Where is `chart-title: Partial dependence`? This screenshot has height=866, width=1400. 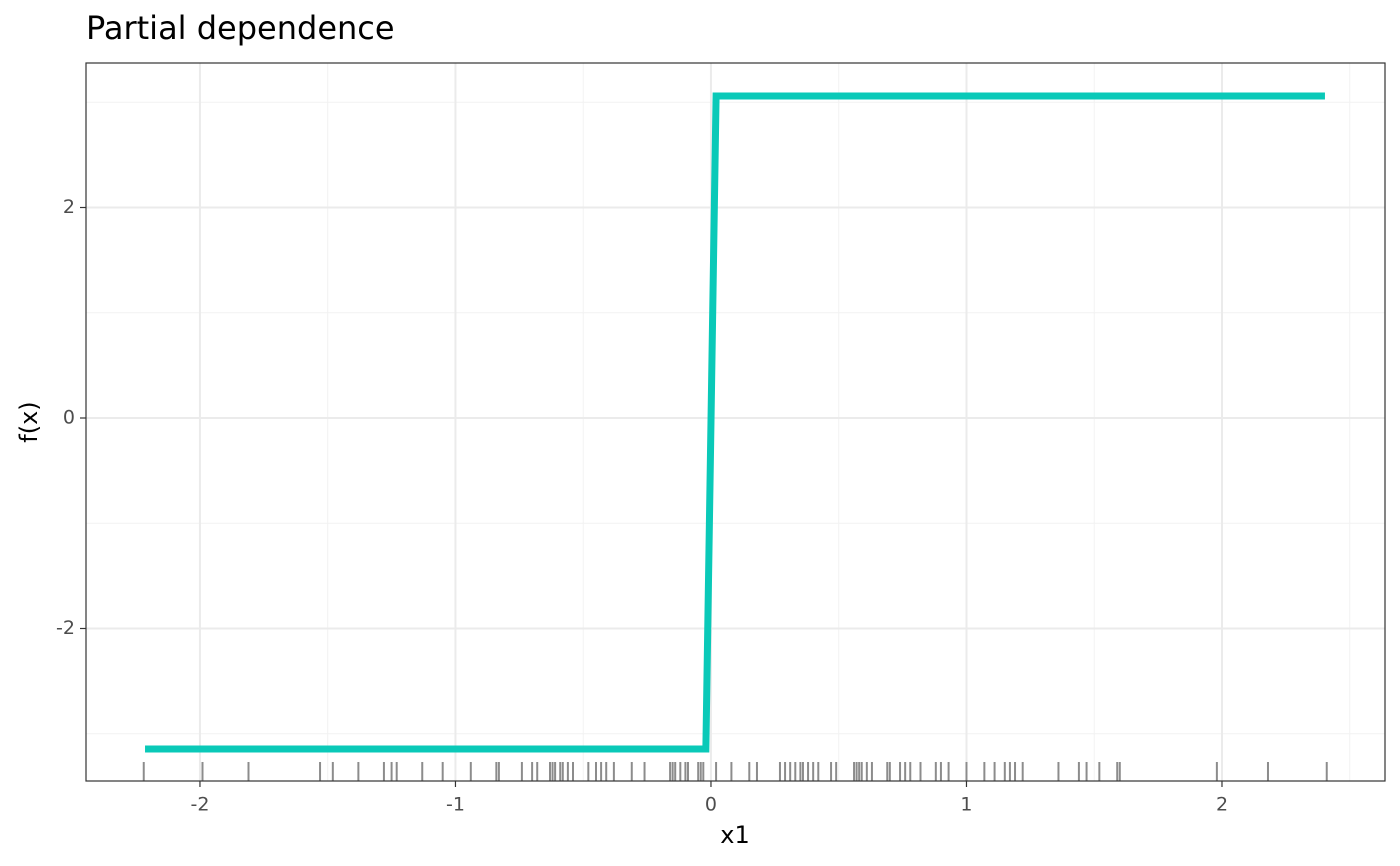
chart-title: Partial dependence is located at coordinates (240, 28).